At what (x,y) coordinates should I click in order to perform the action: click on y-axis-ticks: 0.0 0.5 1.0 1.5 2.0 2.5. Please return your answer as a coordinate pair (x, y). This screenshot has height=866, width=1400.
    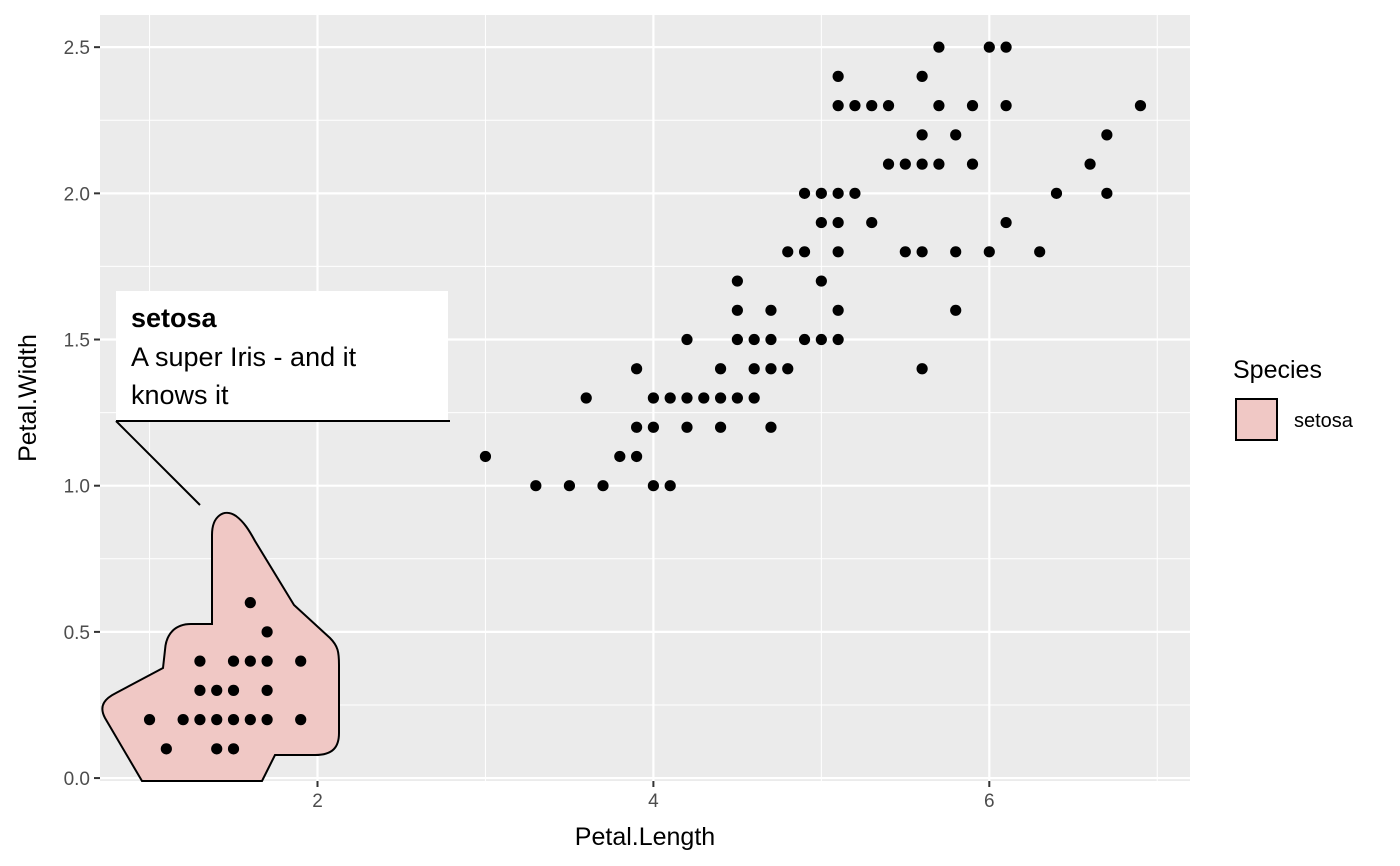
    Looking at the image, I should click on (82, 414).